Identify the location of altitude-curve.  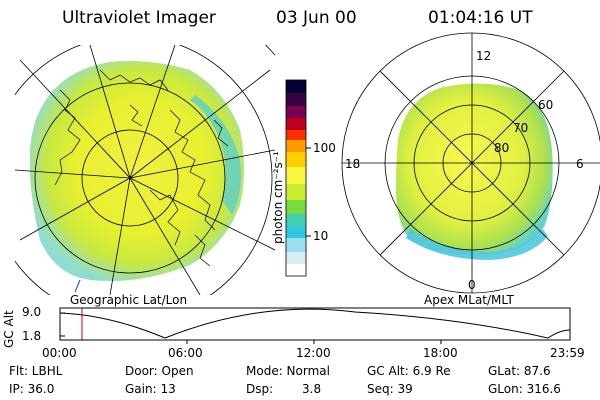
(315, 323).